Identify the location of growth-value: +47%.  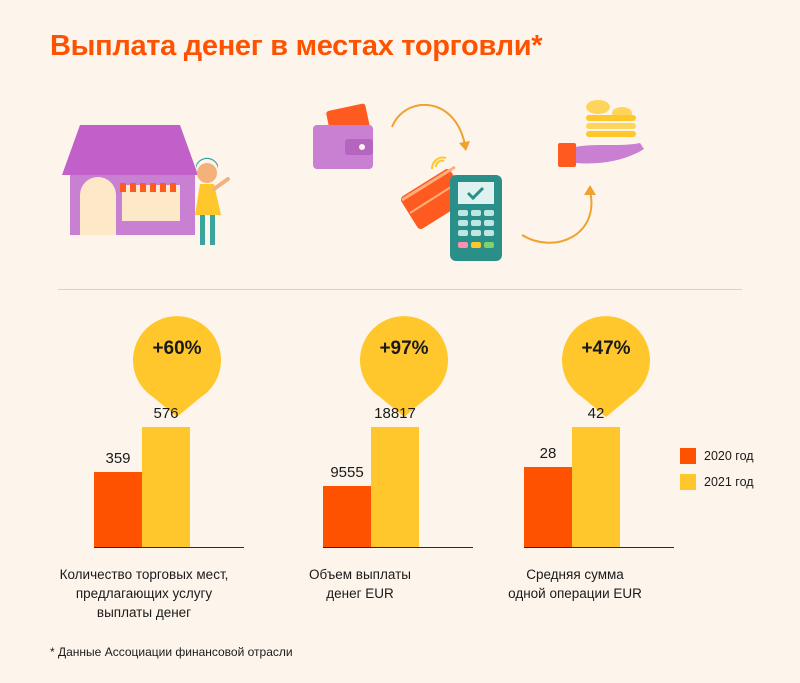
(606, 348).